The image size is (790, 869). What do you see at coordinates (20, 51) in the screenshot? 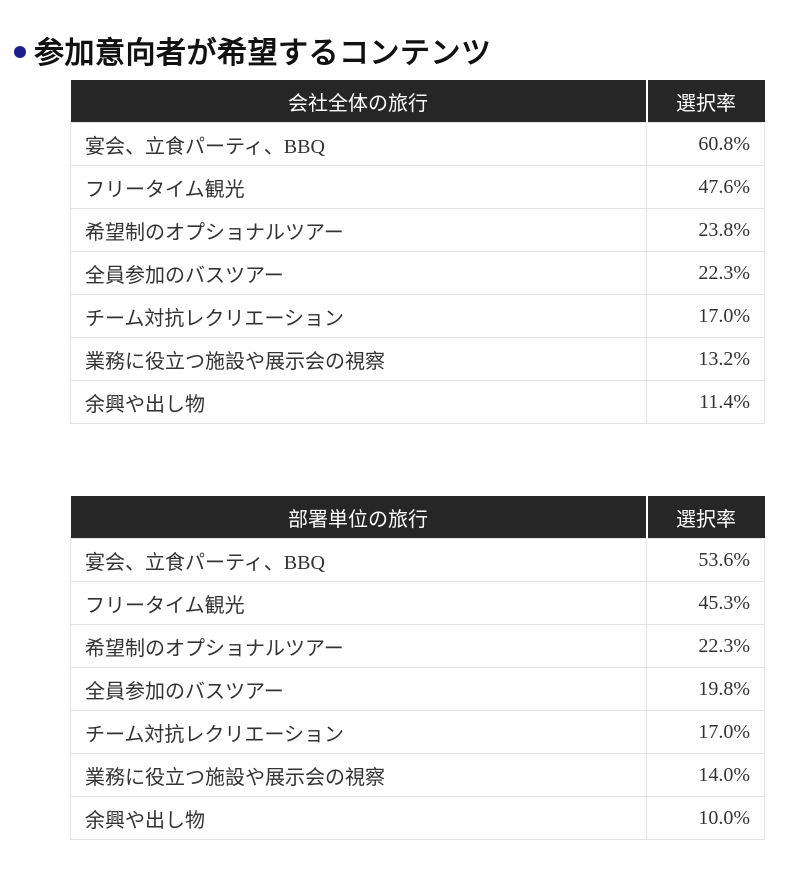
I see `bullet-dot-icon` at bounding box center [20, 51].